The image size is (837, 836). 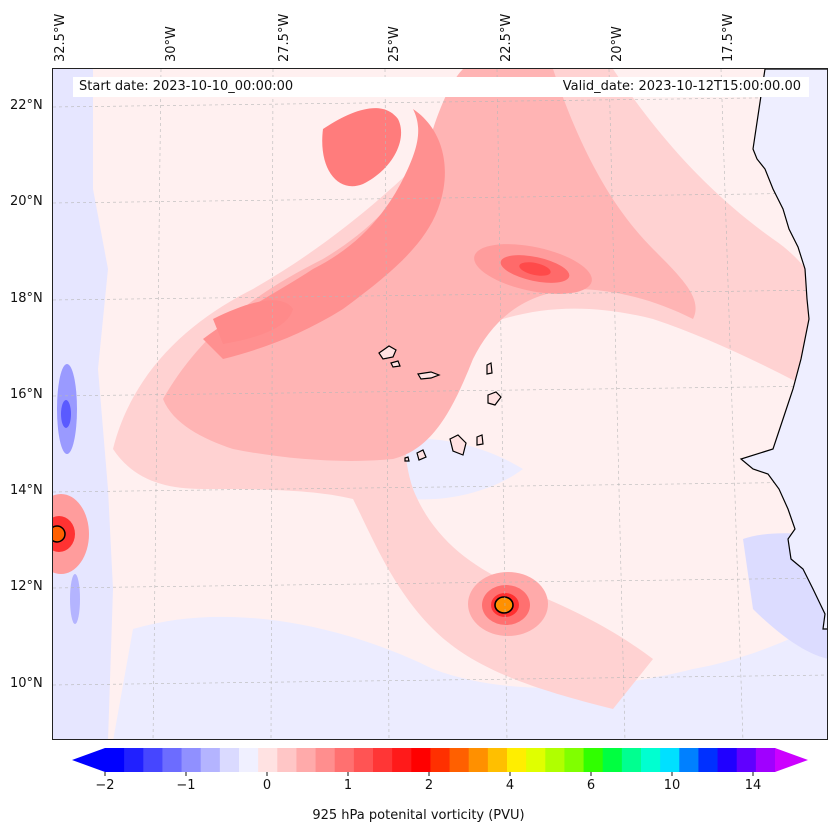 What do you see at coordinates (458, 445) in the screenshot?
I see `island-santiago` at bounding box center [458, 445].